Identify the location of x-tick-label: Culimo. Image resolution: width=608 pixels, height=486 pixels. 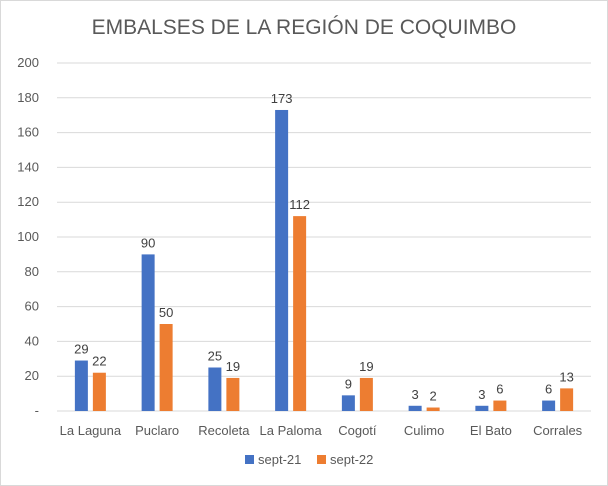
(424, 430).